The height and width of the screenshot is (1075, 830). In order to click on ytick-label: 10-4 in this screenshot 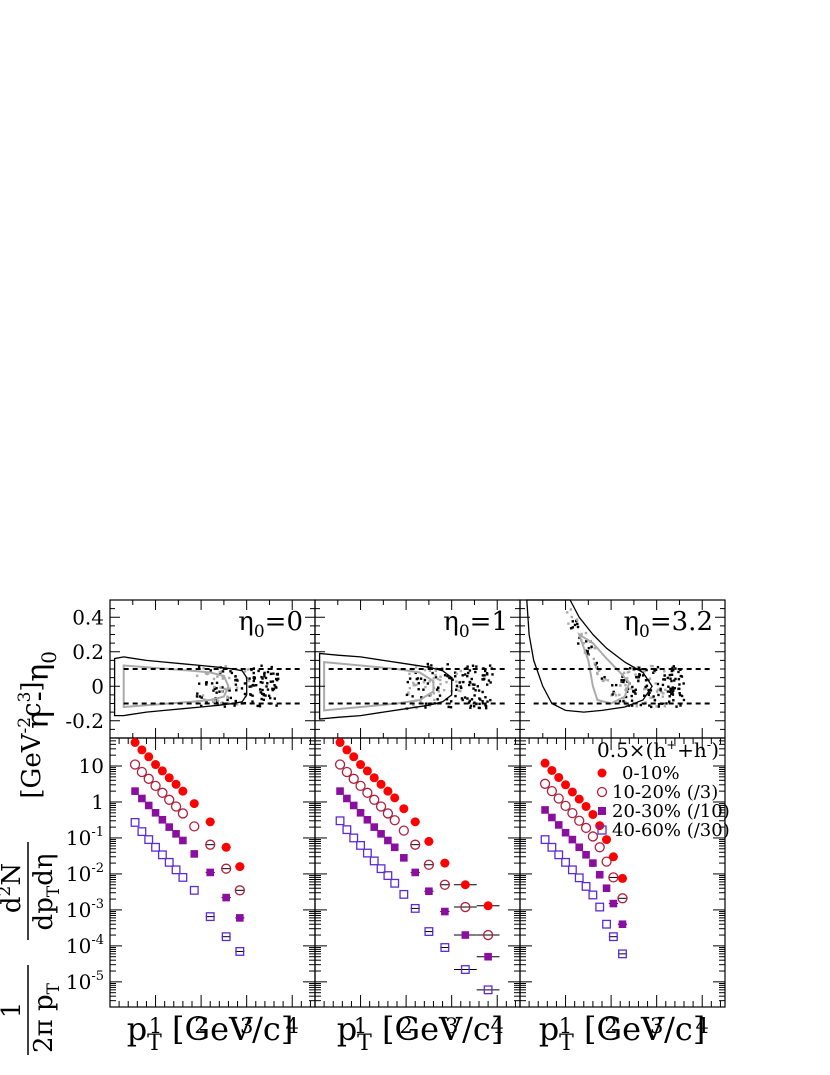, I will do `click(85, 945)`.